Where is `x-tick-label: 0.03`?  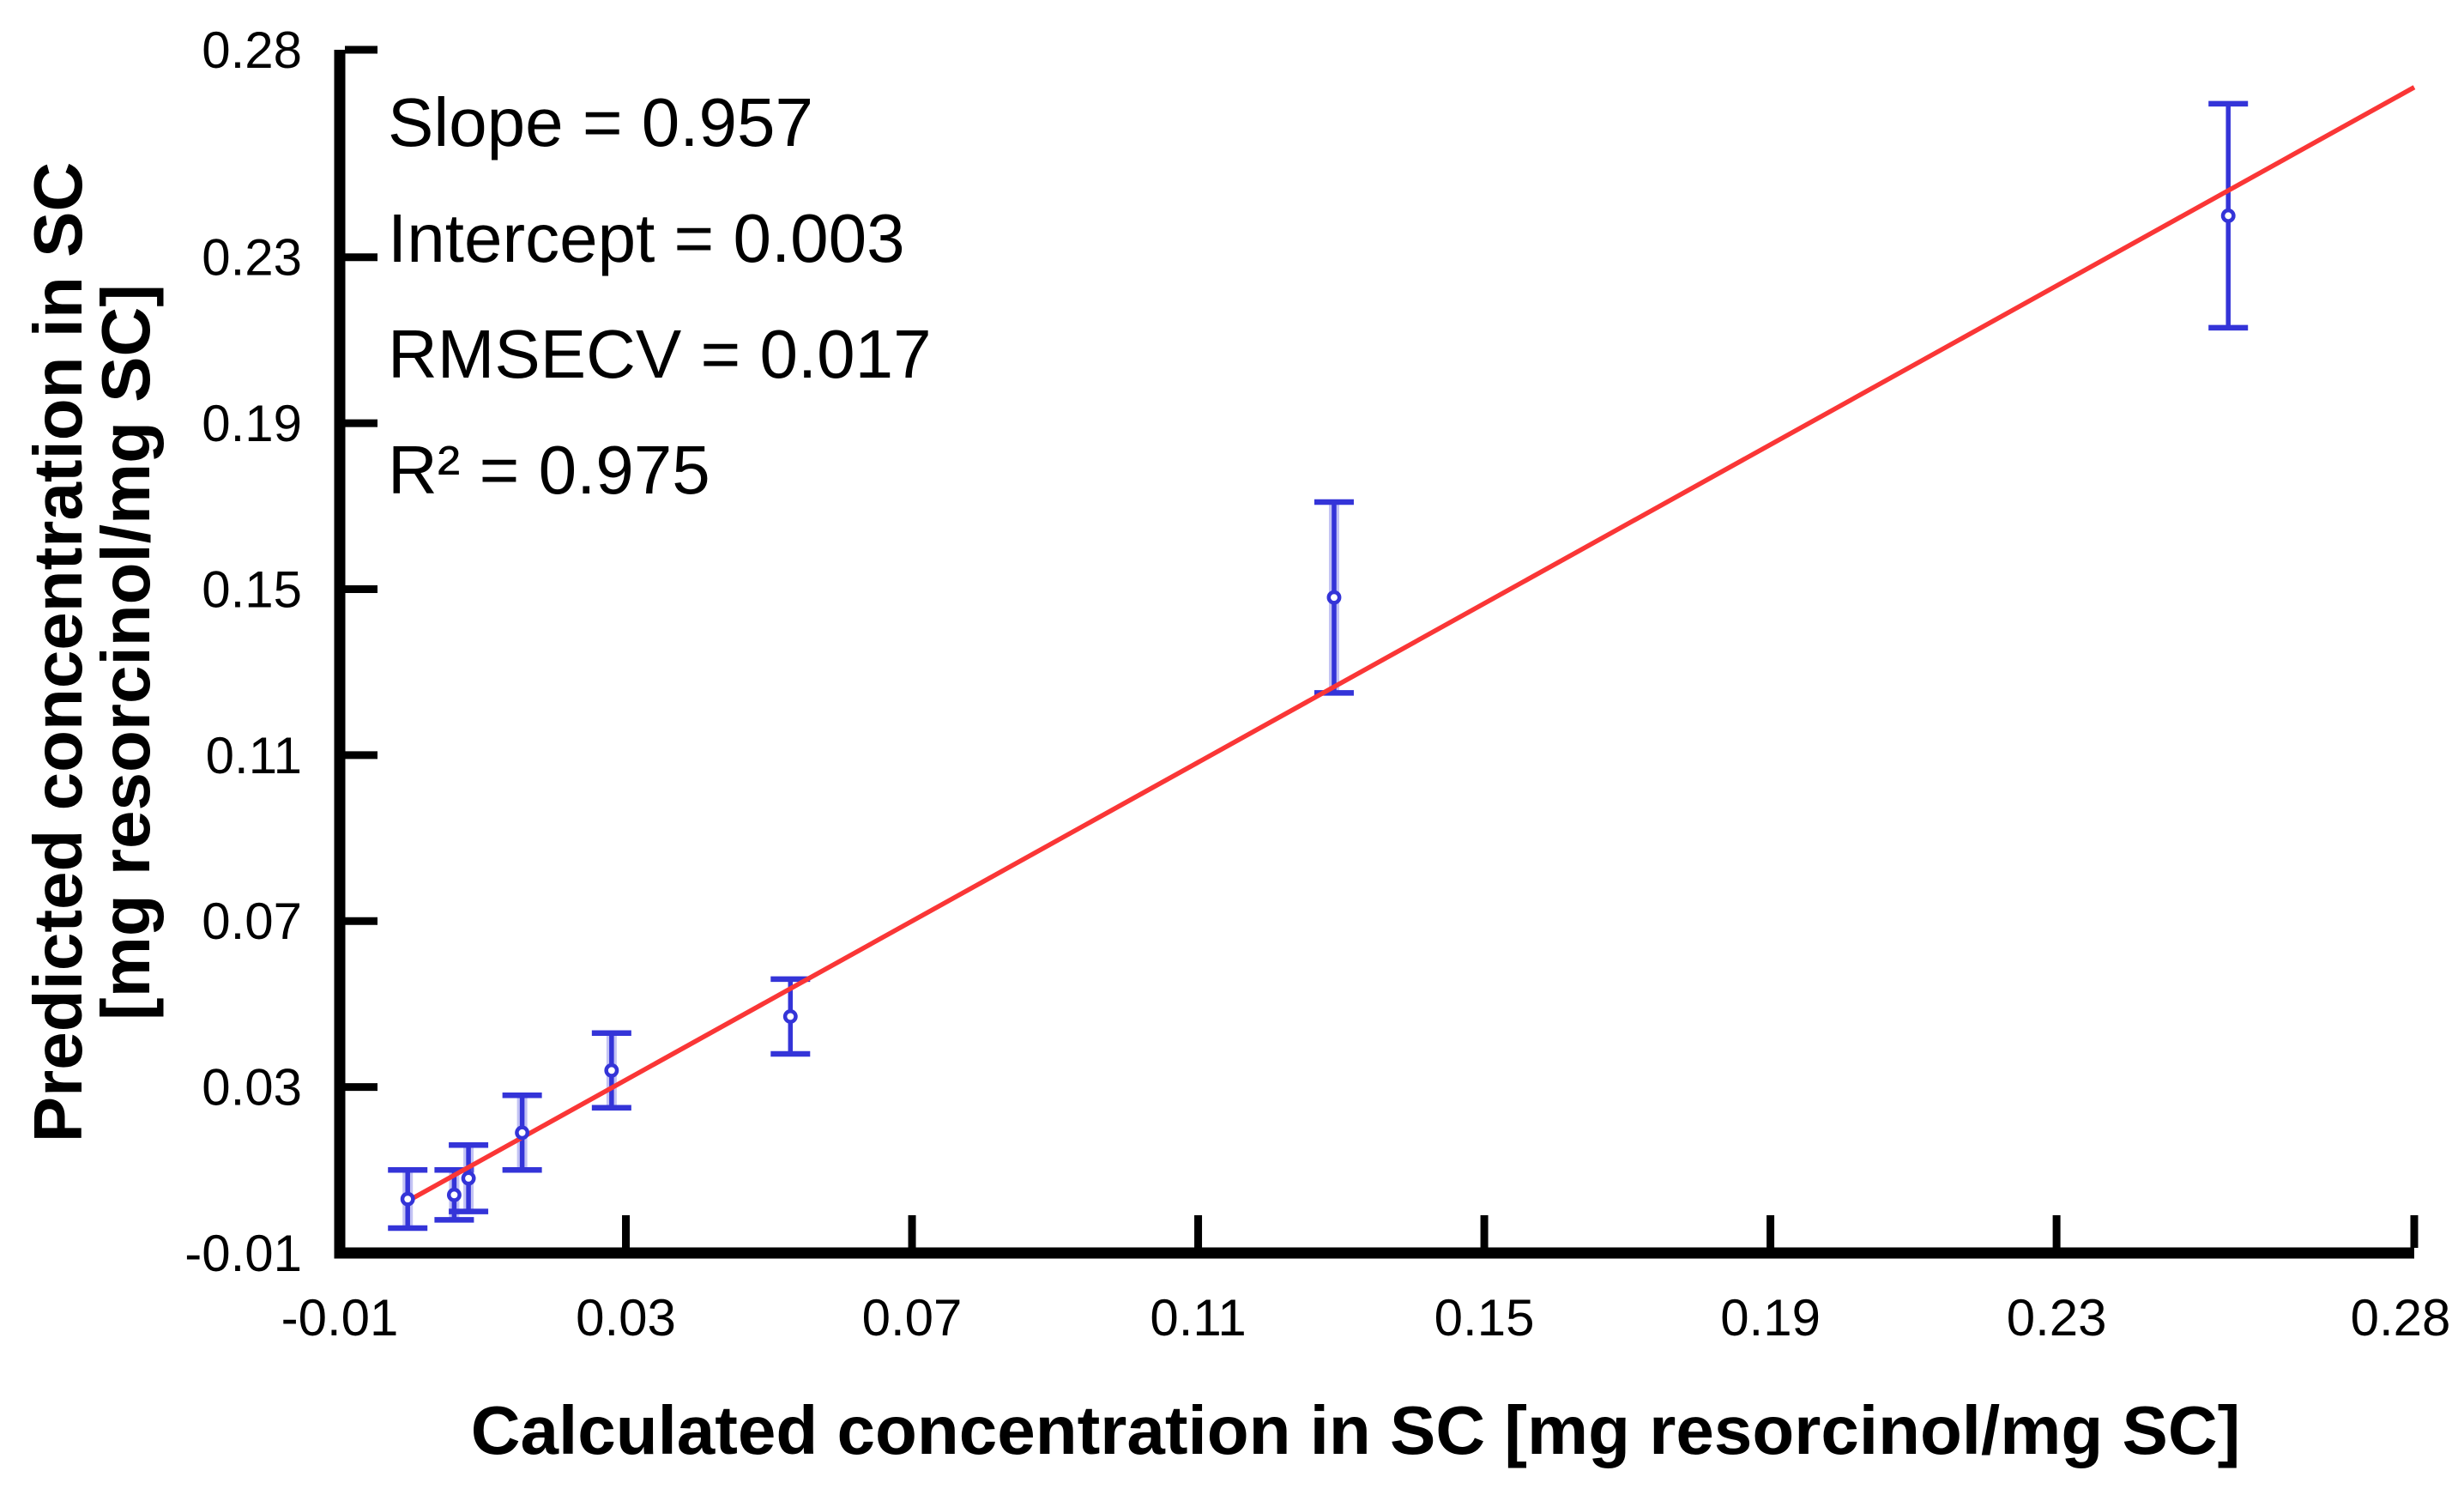 x-tick-label: 0.03 is located at coordinates (626, 1318).